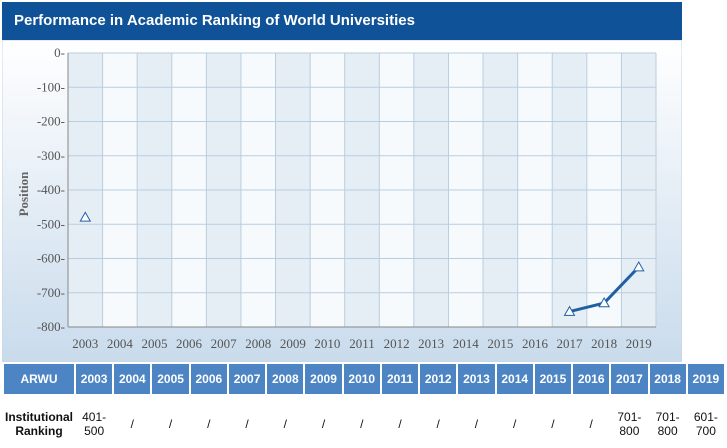 Image resolution: width=727 pixels, height=448 pixels. I want to click on y-tick-label: -800-, so click(51, 326).